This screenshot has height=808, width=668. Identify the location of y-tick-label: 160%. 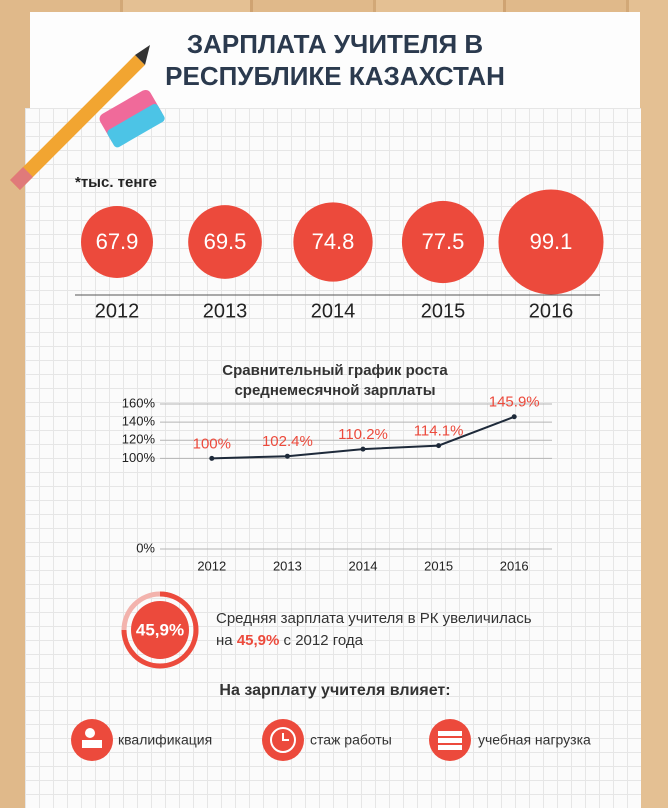
(139, 402).